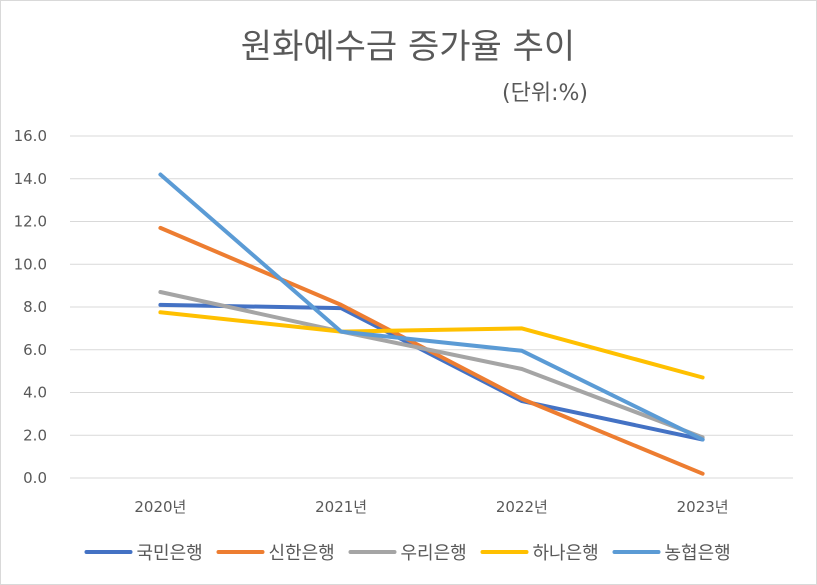 This screenshot has width=817, height=585. Describe the element at coordinates (698, 553) in the screenshot. I see `legend-label: 농협은행` at that location.